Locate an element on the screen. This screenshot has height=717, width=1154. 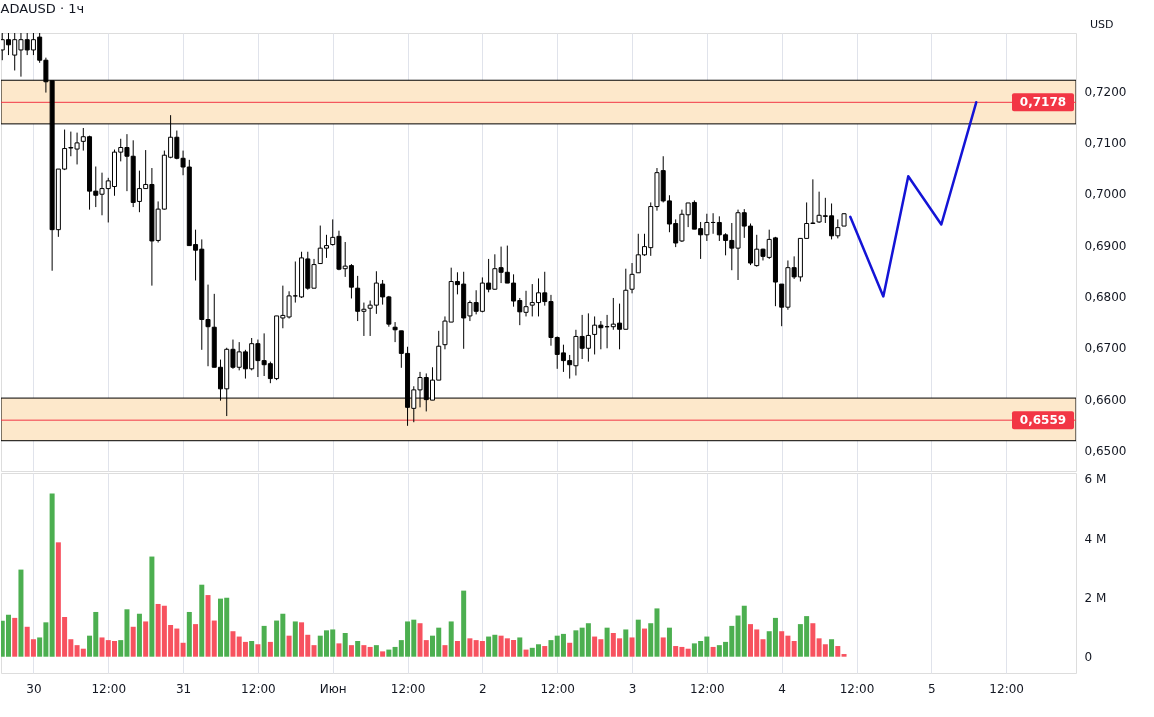
x-tick-label: 4 is located at coordinates (782, 688).